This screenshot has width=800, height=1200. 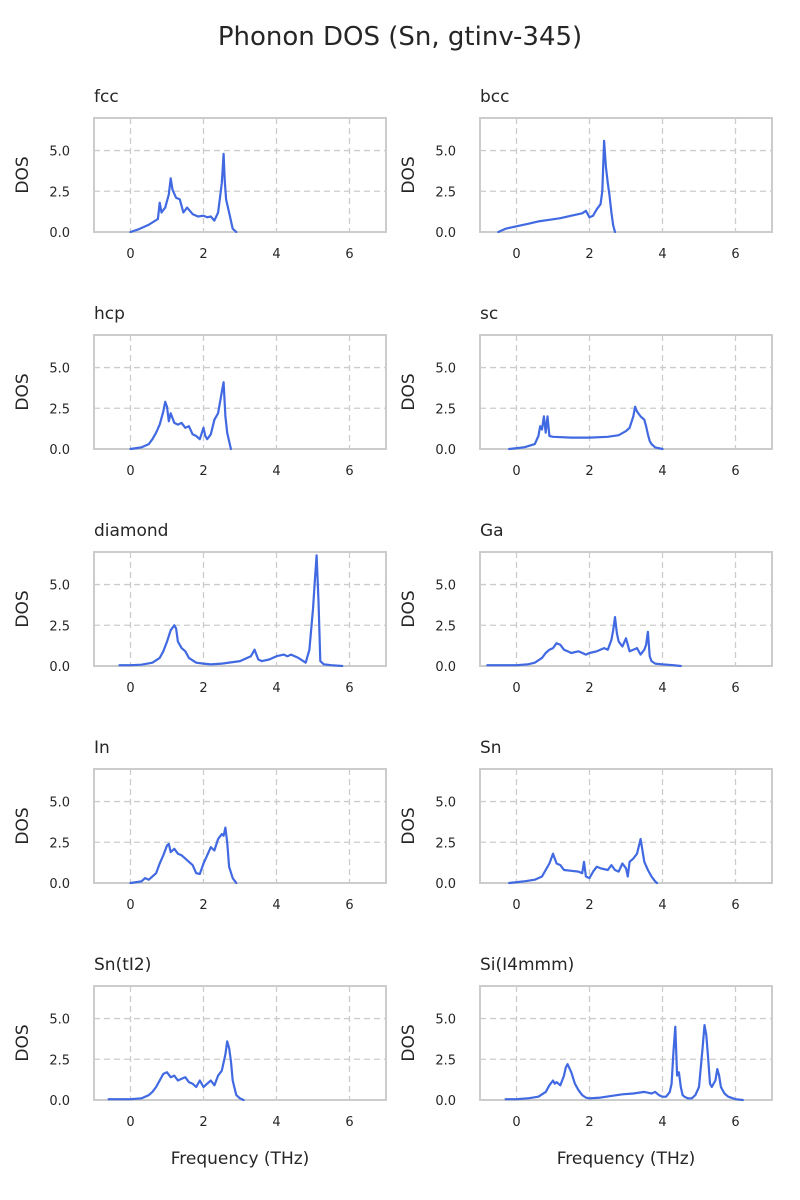 I want to click on panel-title: Si(I4mmm), so click(x=527, y=965).